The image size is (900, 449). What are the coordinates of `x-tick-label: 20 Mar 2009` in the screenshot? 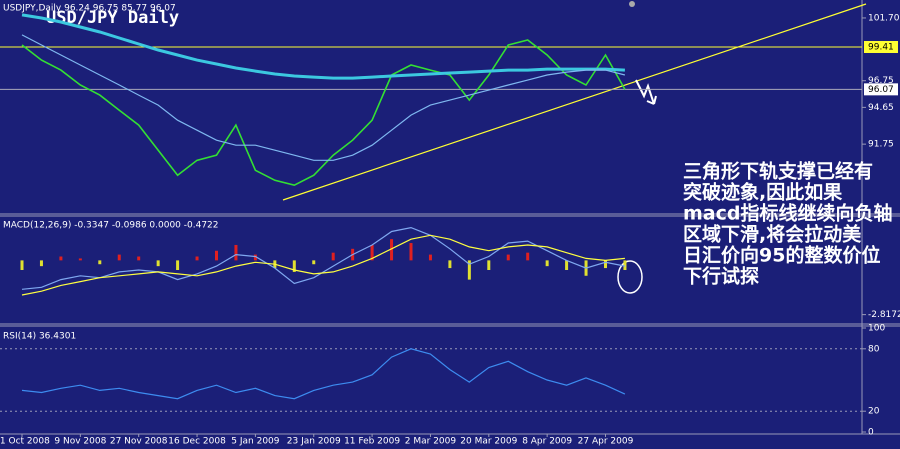 It's located at (488, 442).